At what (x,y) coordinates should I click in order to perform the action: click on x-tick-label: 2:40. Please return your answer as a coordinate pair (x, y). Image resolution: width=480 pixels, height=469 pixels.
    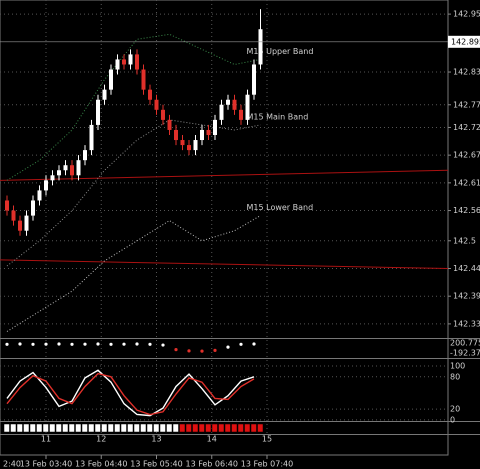
    Looking at the image, I should click on (12, 464).